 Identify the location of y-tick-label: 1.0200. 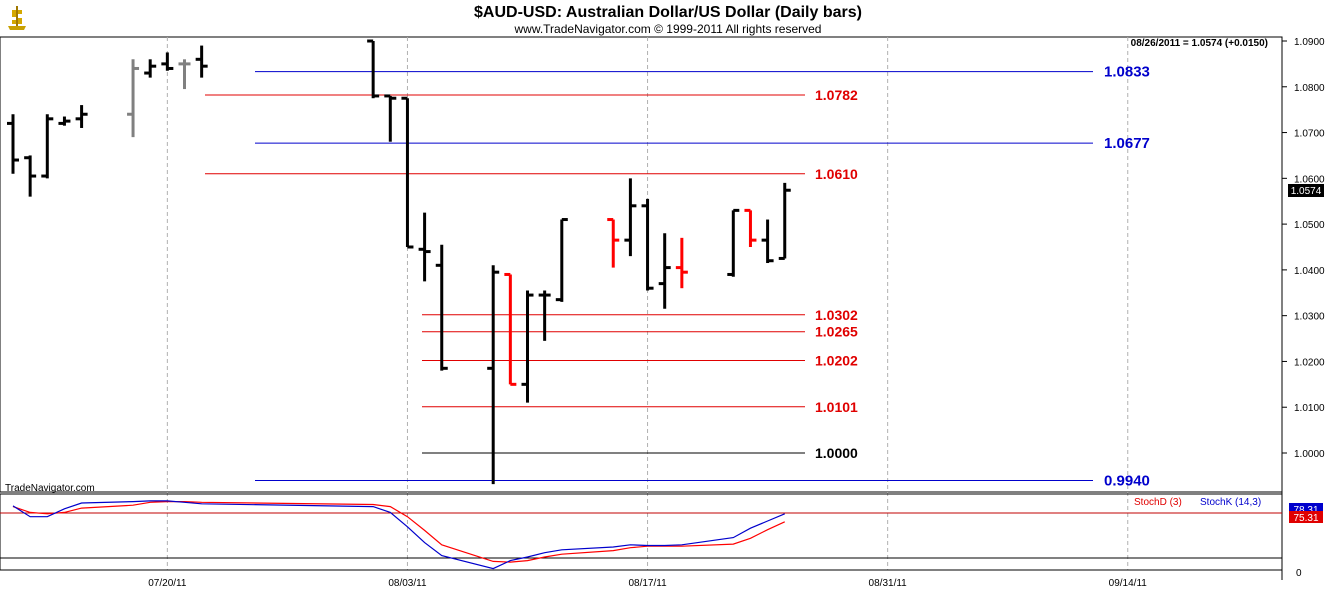
(1309, 362).